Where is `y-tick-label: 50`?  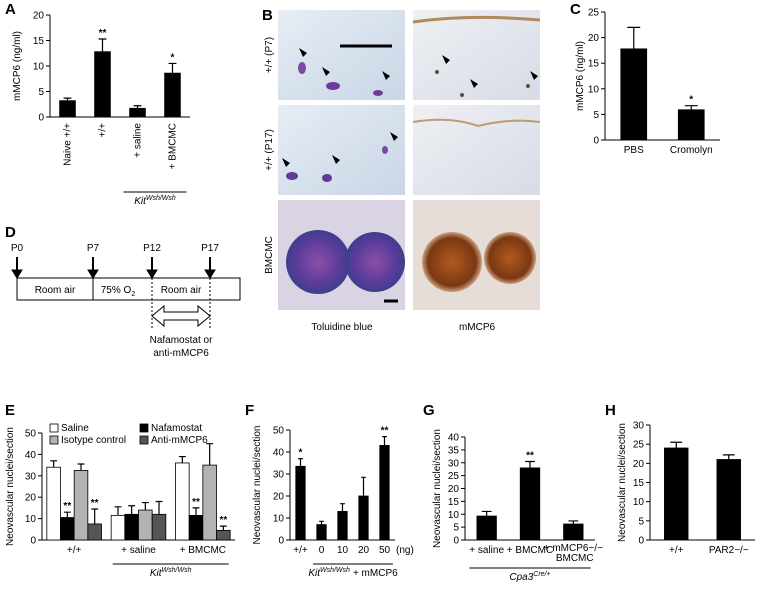
y-tick-label: 50 is located at coordinates (31, 434).